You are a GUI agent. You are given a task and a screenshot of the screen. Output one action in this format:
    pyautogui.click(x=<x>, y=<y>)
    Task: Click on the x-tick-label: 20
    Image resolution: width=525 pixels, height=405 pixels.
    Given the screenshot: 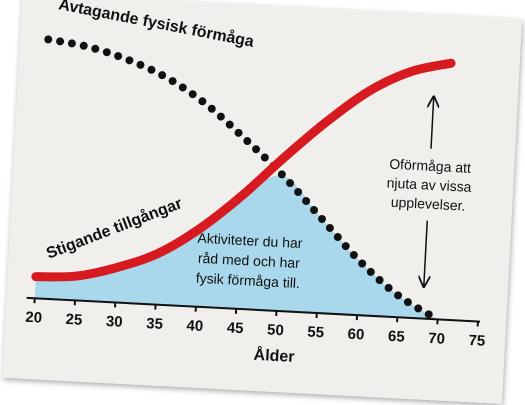 What is the action you would take?
    pyautogui.click(x=34, y=318)
    